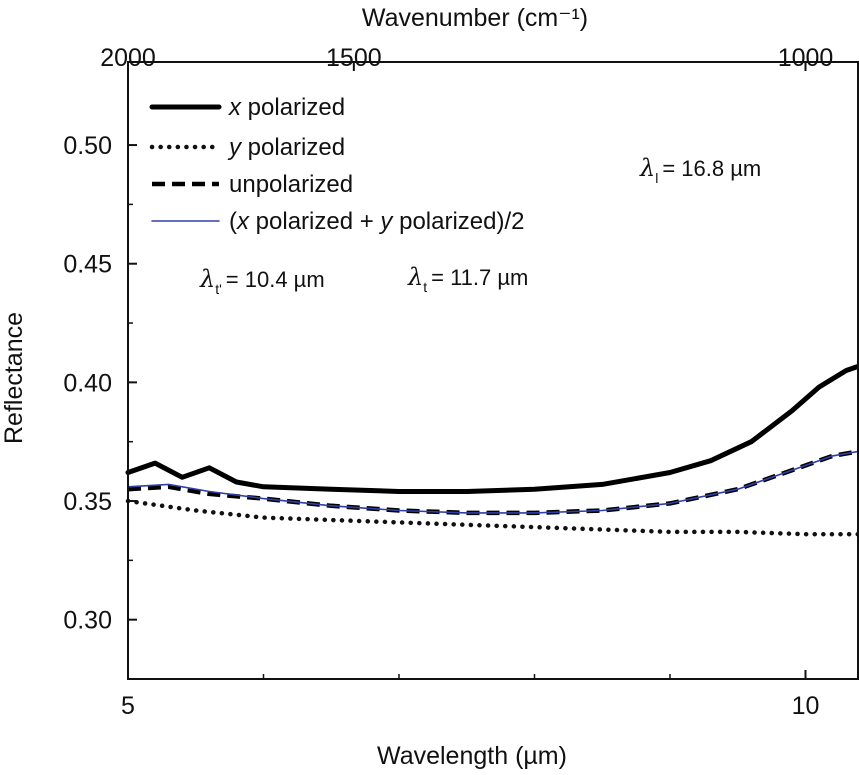  Describe the element at coordinates (354, 58) in the screenshot. I see `top-tick-label: 1500` at that location.